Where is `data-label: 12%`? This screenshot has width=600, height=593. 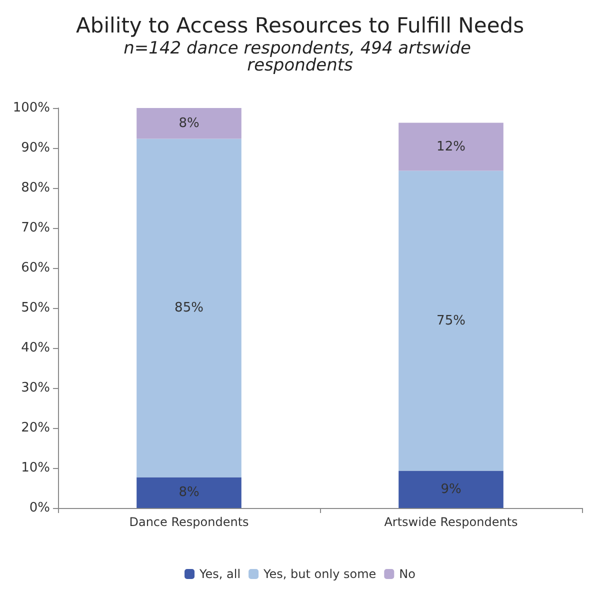
data-label: 12% is located at coordinates (451, 146).